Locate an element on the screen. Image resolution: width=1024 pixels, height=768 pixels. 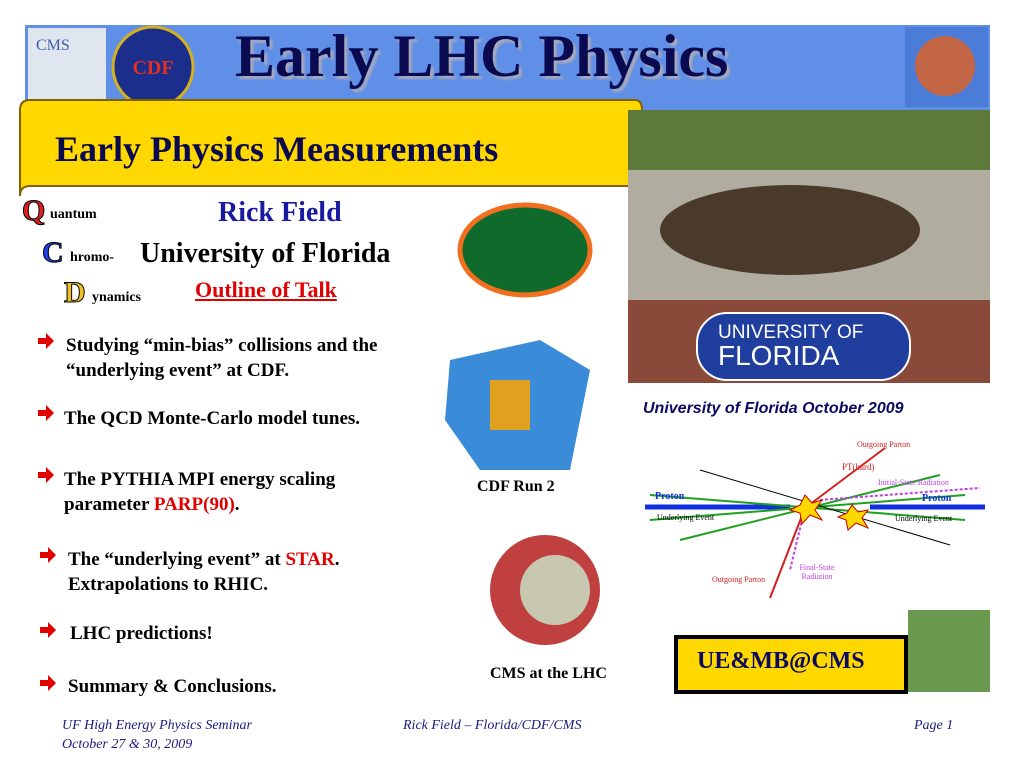
cdf-logo-text: CDF is located at coordinates (152, 68).